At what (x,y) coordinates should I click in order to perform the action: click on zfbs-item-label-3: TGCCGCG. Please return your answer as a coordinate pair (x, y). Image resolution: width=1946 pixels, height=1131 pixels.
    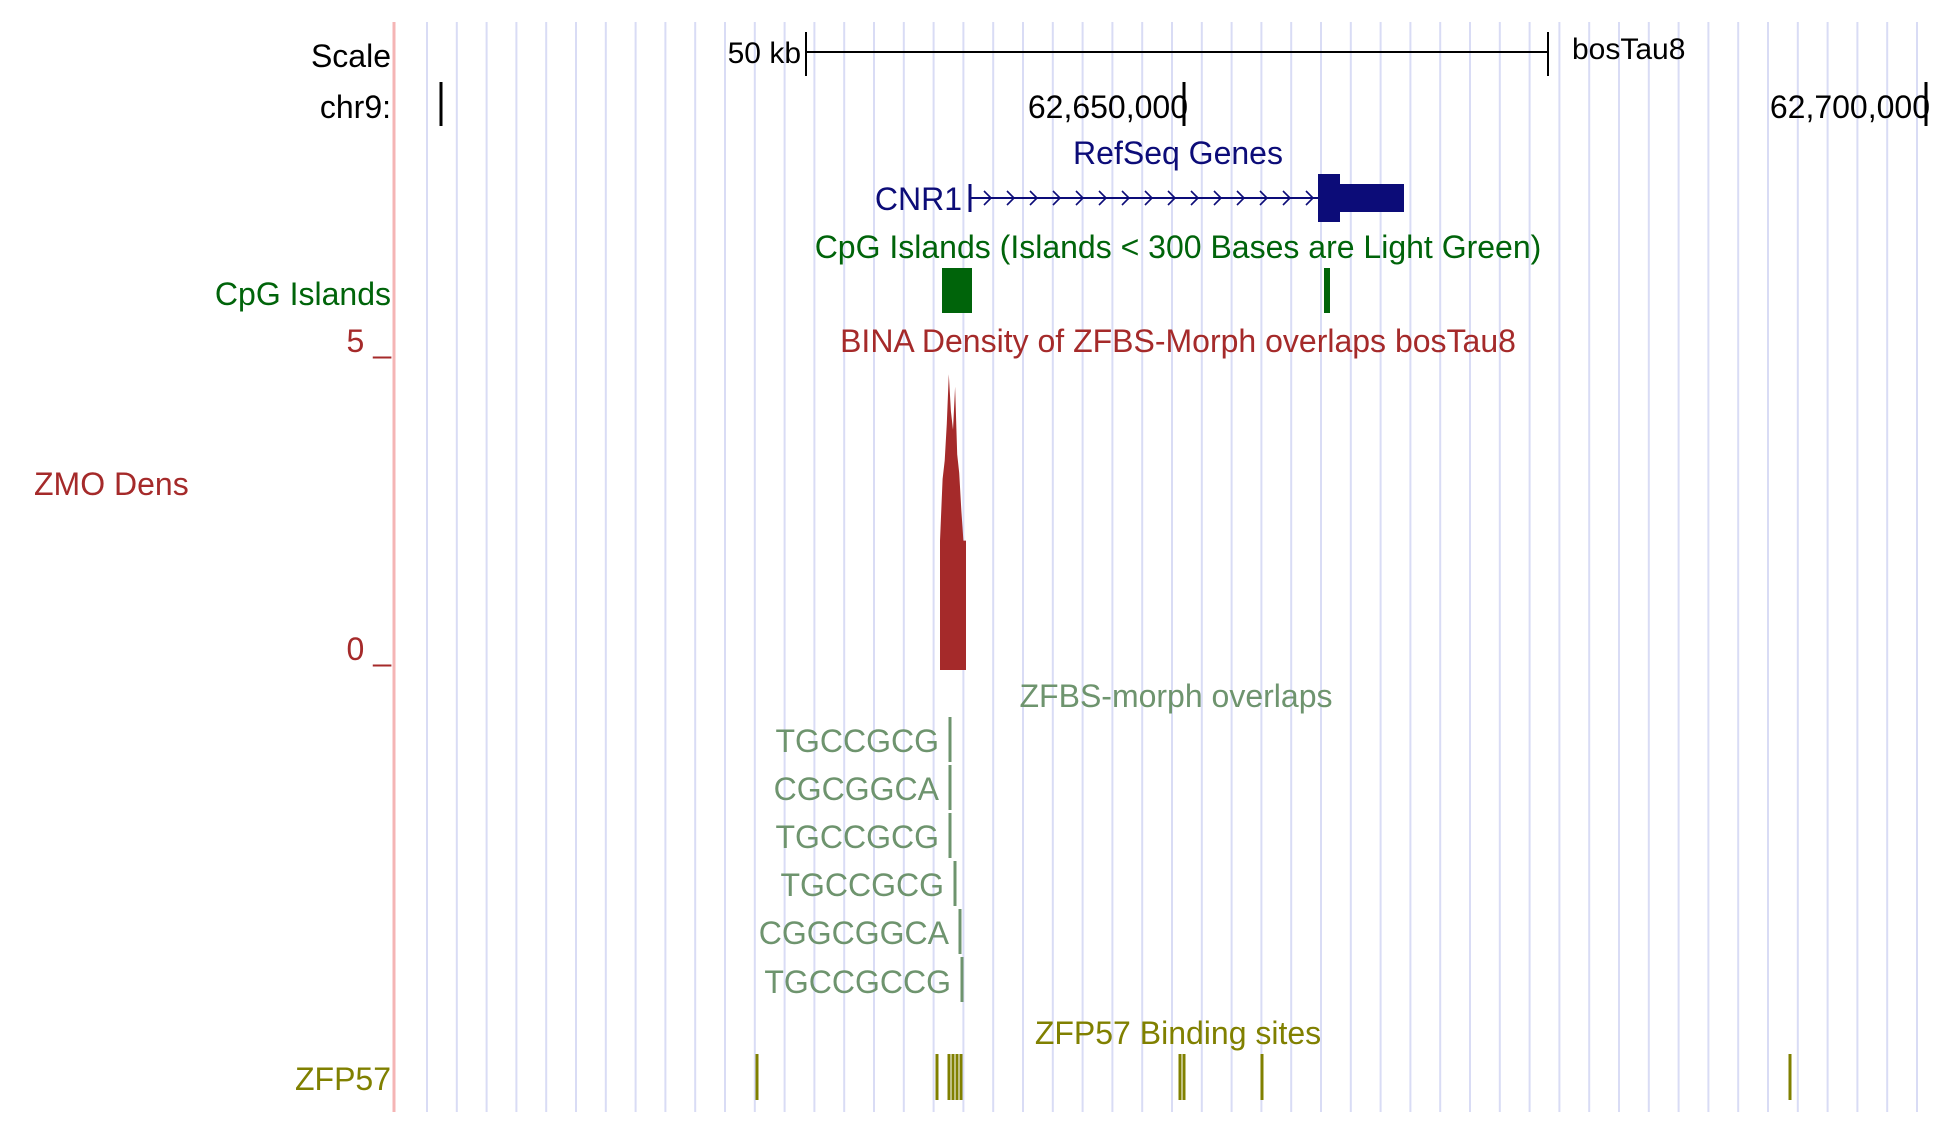
    Looking at the image, I should click on (857, 837).